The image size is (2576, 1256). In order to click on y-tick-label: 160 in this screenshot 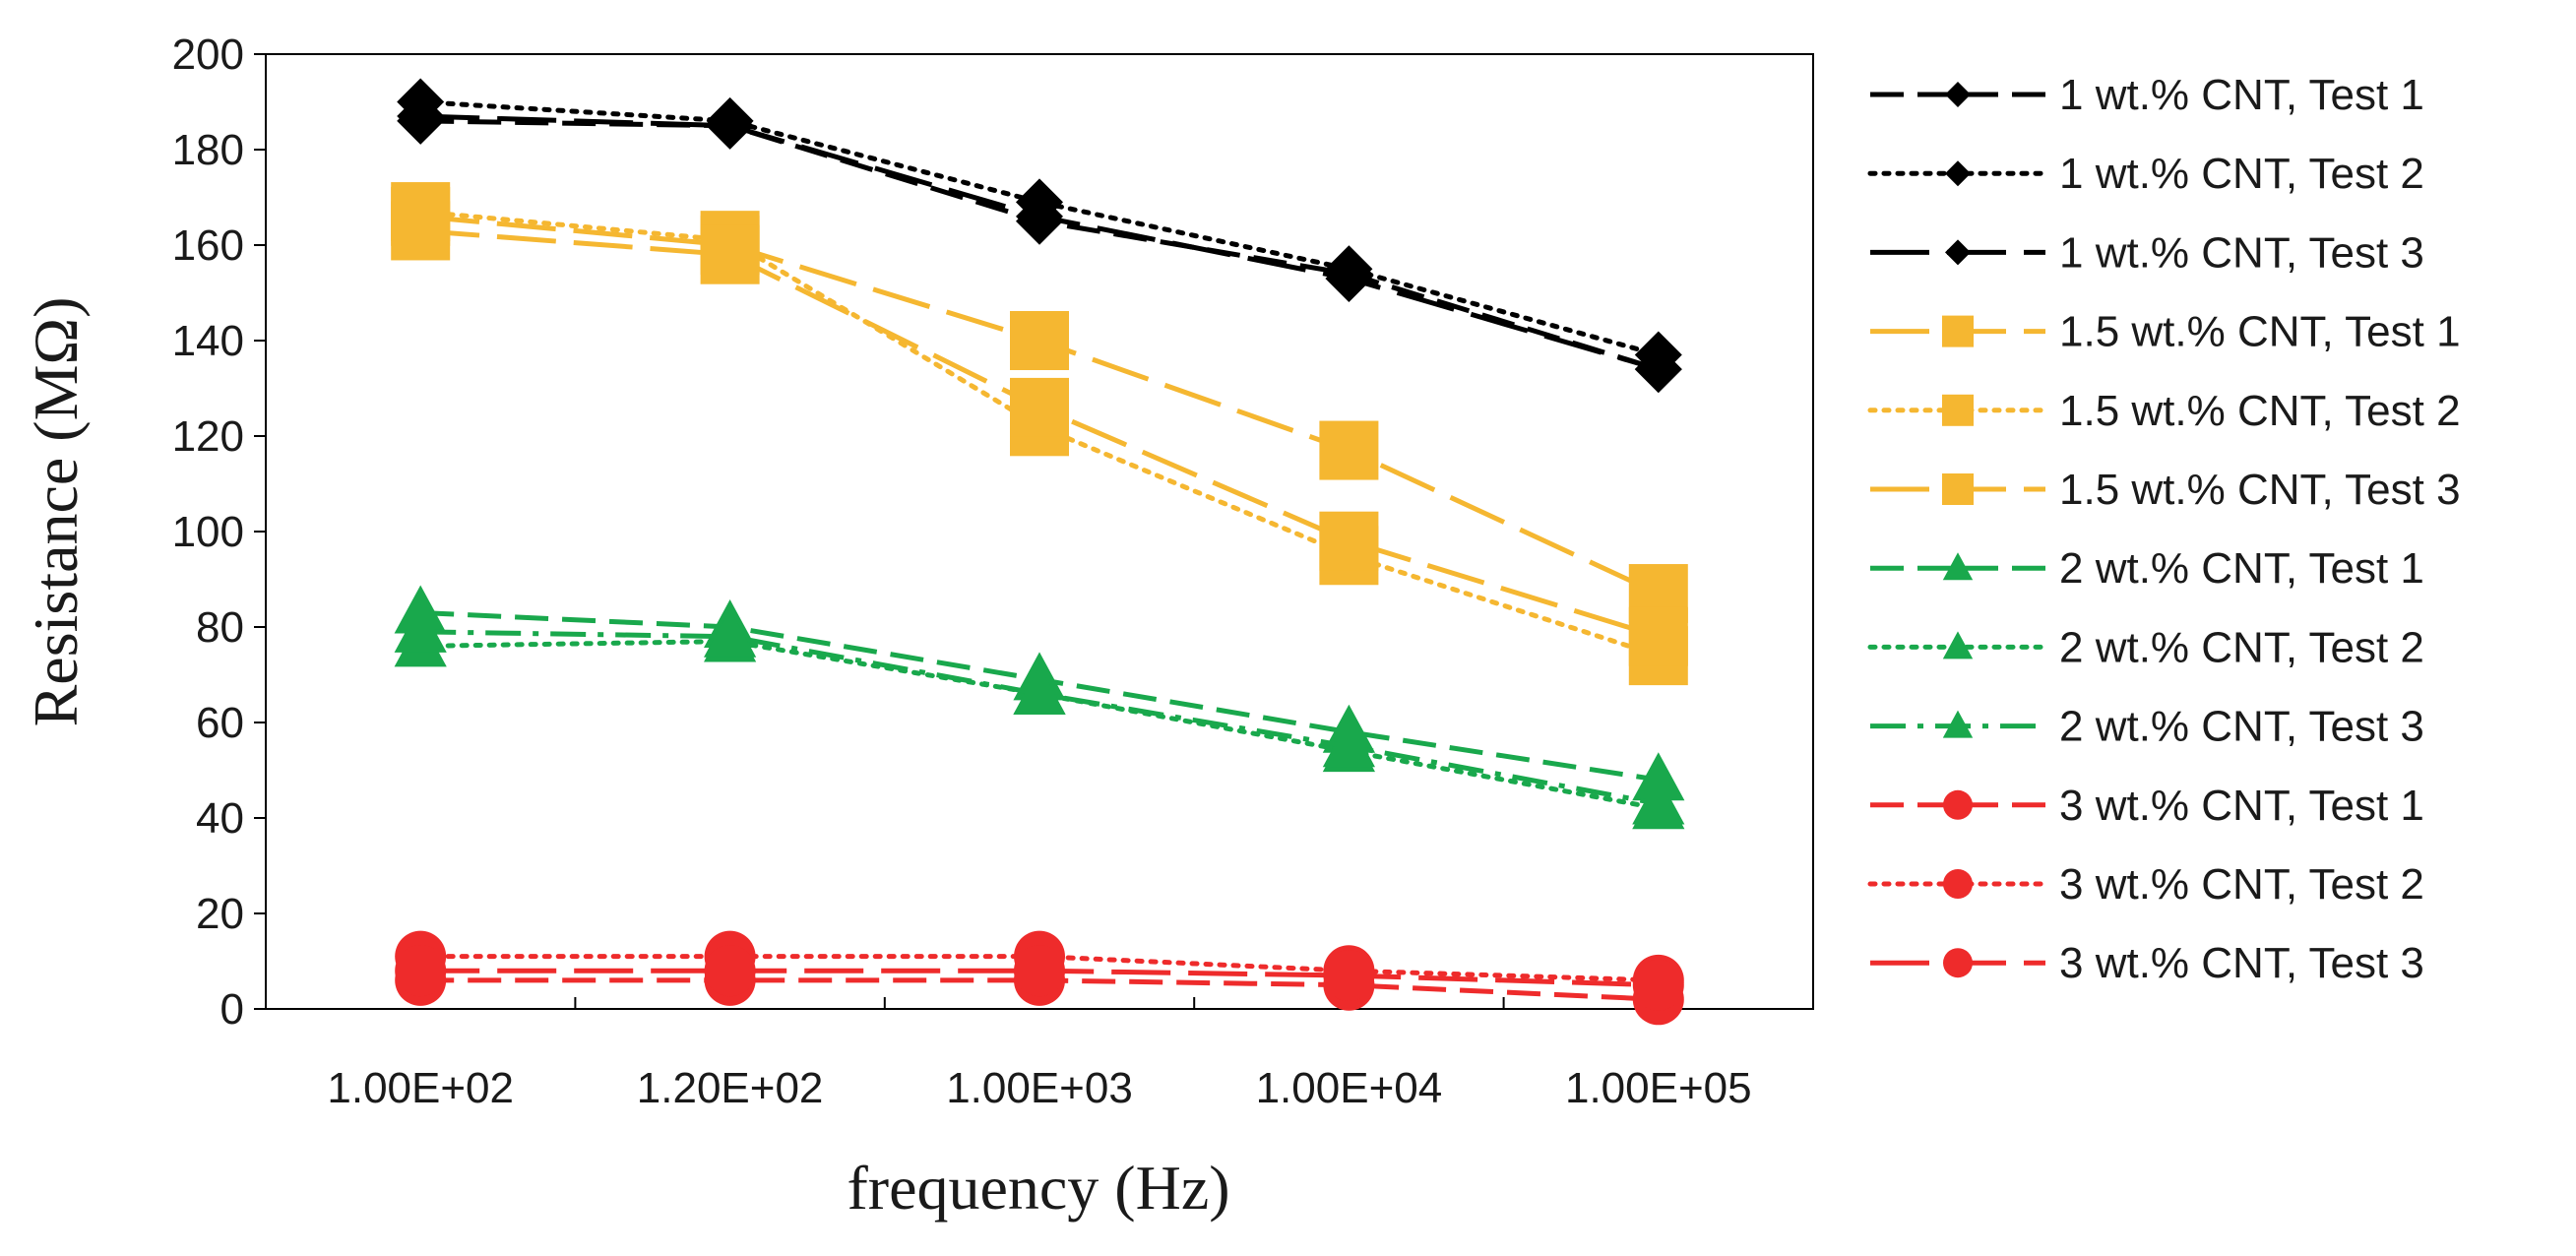, I will do `click(208, 246)`.